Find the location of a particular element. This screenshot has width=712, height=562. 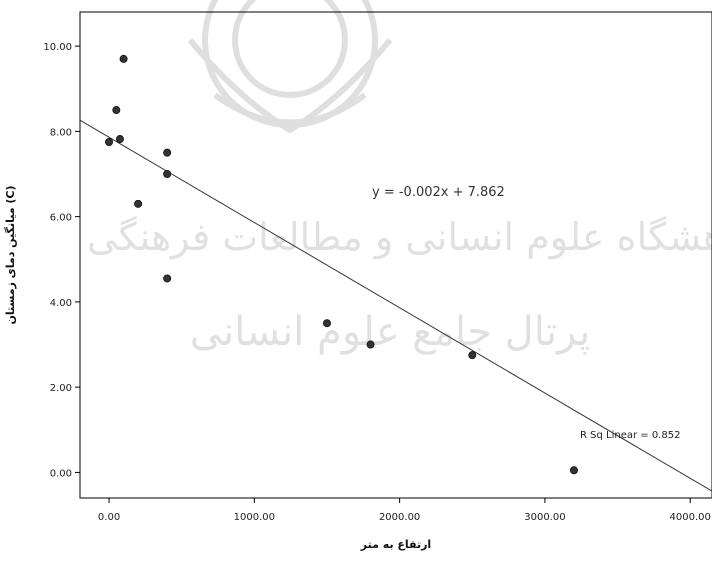

y-axis: 0.00 2.00 4.00 6.00 8.00 10.00 is located at coordinates (61, 260).